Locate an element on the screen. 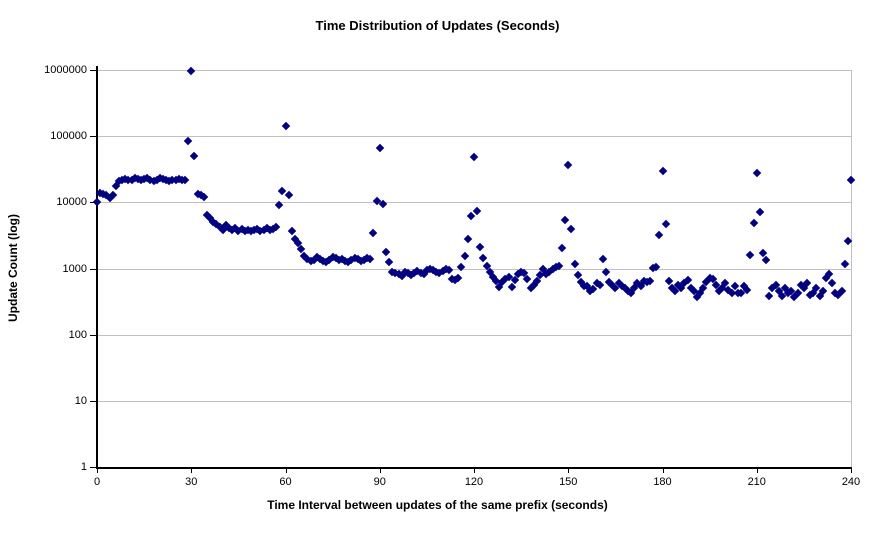  x-tick-label: 150 is located at coordinates (568, 482).